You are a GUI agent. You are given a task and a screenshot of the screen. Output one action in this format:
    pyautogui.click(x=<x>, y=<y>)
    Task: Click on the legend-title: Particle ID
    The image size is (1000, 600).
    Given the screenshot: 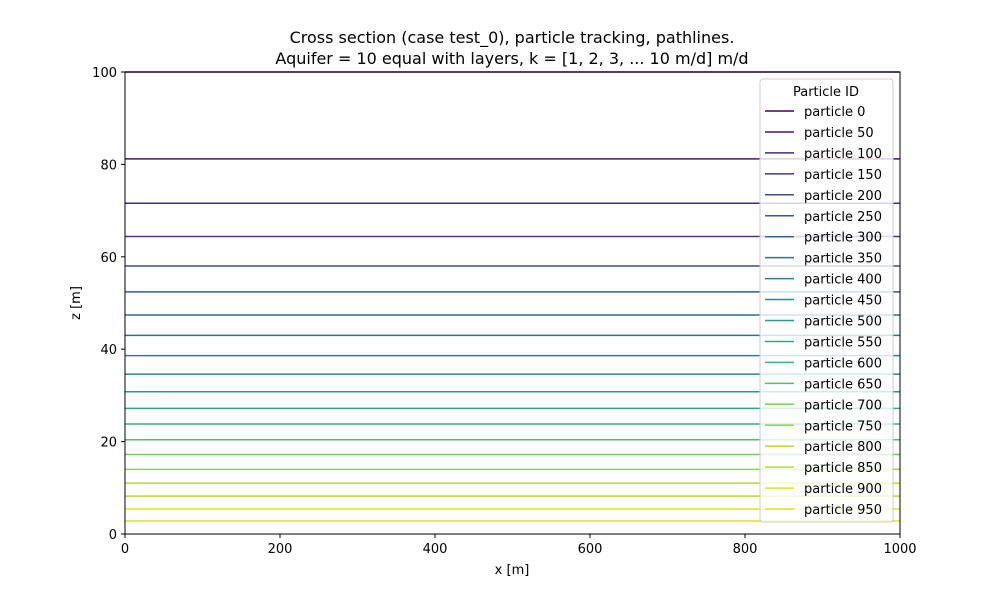 What is the action you would take?
    pyautogui.click(x=826, y=92)
    